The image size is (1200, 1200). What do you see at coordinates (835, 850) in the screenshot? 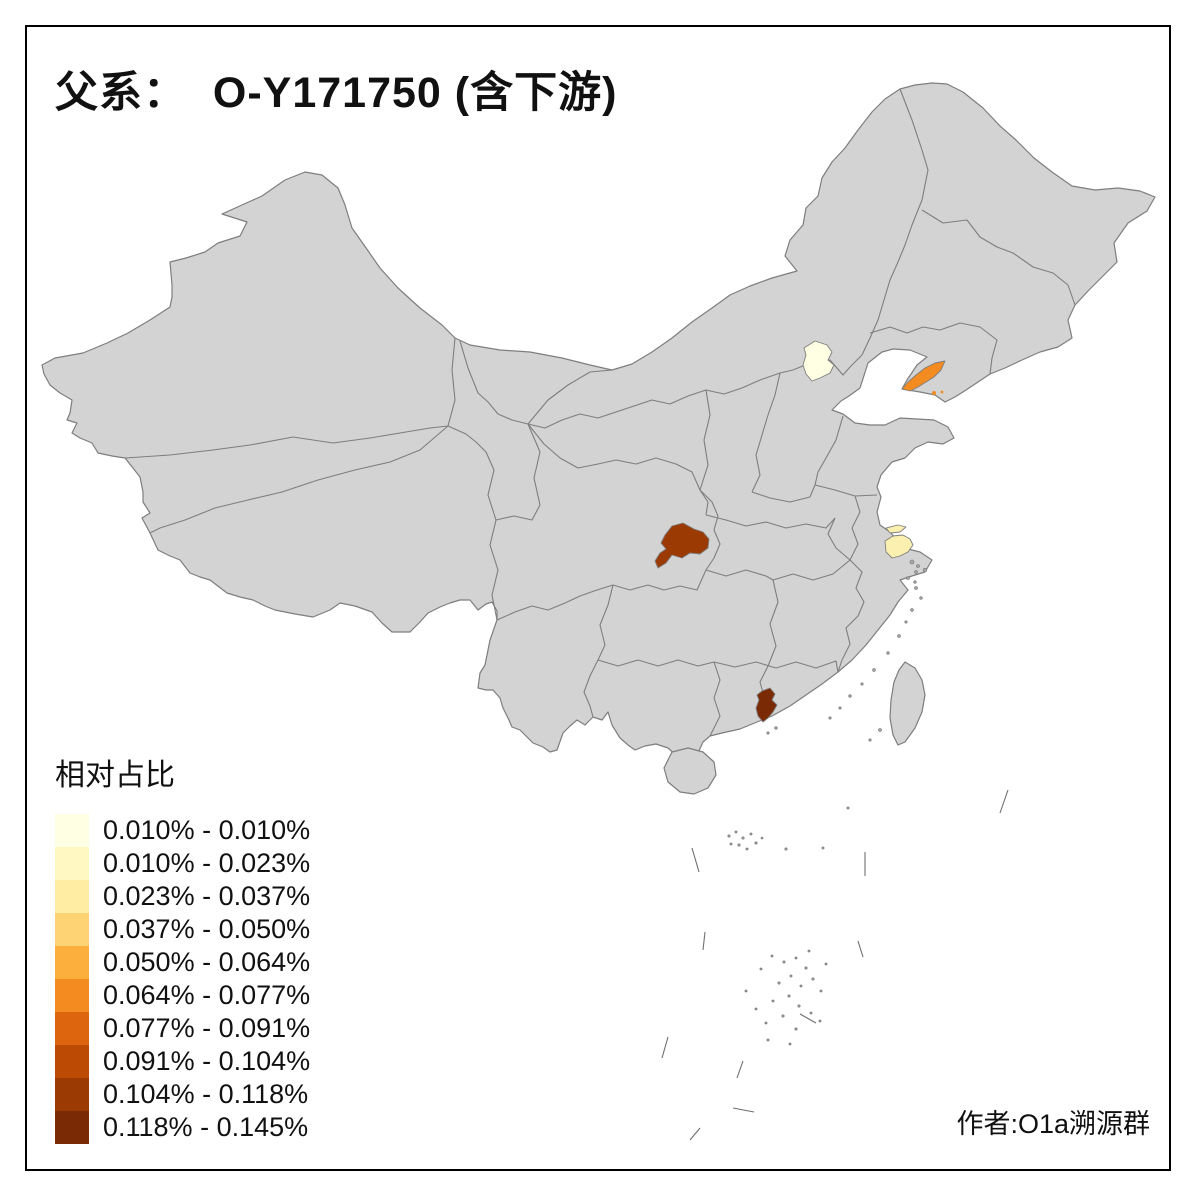
I see `sea-islands` at bounding box center [835, 850].